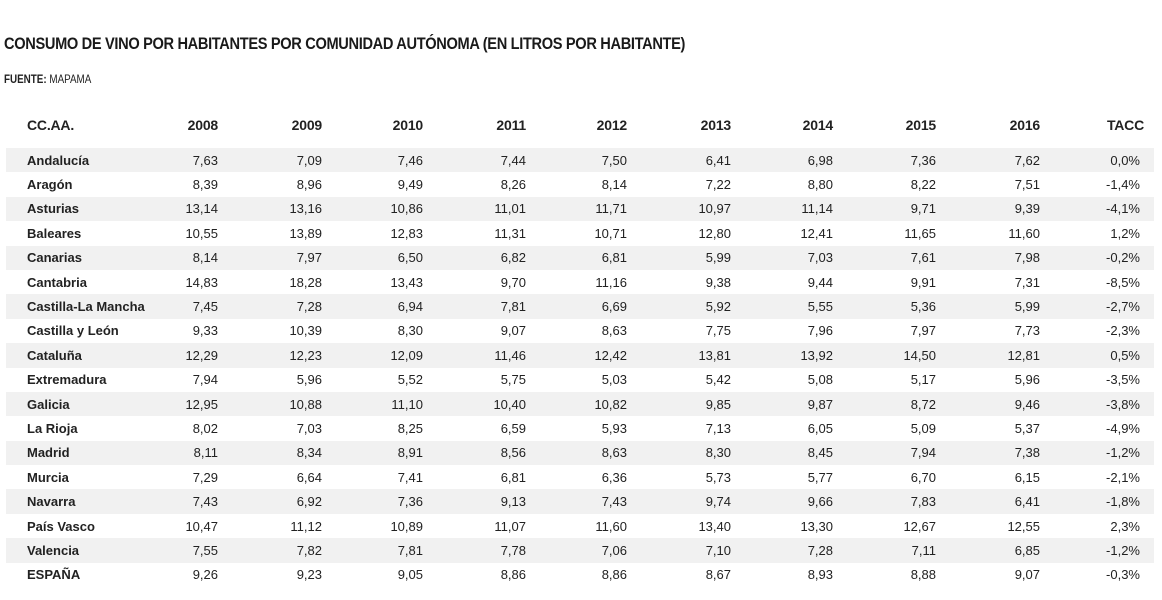 The image size is (1162, 600). What do you see at coordinates (782, 477) in the screenshot?
I see `value-cell: 5,77` at bounding box center [782, 477].